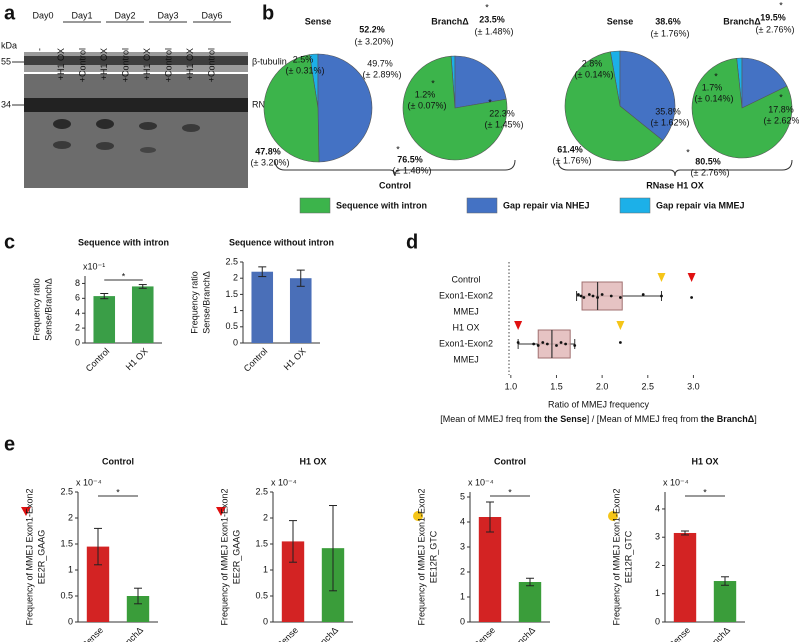 This screenshot has height=642, width=799. I want to click on lane-label: +Control, so click(82, 65).